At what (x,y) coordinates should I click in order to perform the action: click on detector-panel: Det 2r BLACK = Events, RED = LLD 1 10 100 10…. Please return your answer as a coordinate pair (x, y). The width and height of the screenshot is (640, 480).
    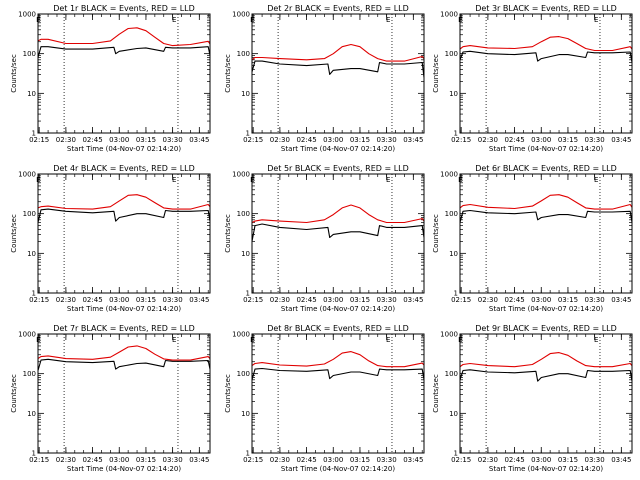
    Looking at the image, I should click on (324, 78).